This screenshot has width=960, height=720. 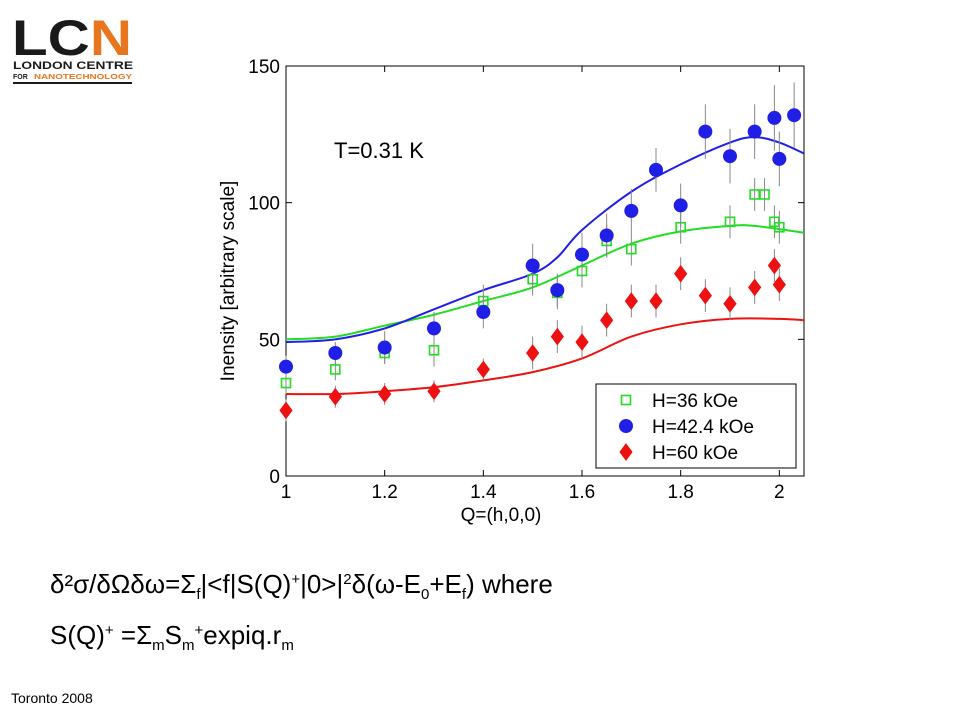 I want to click on x-tick-label: 1.6, so click(x=582, y=492).